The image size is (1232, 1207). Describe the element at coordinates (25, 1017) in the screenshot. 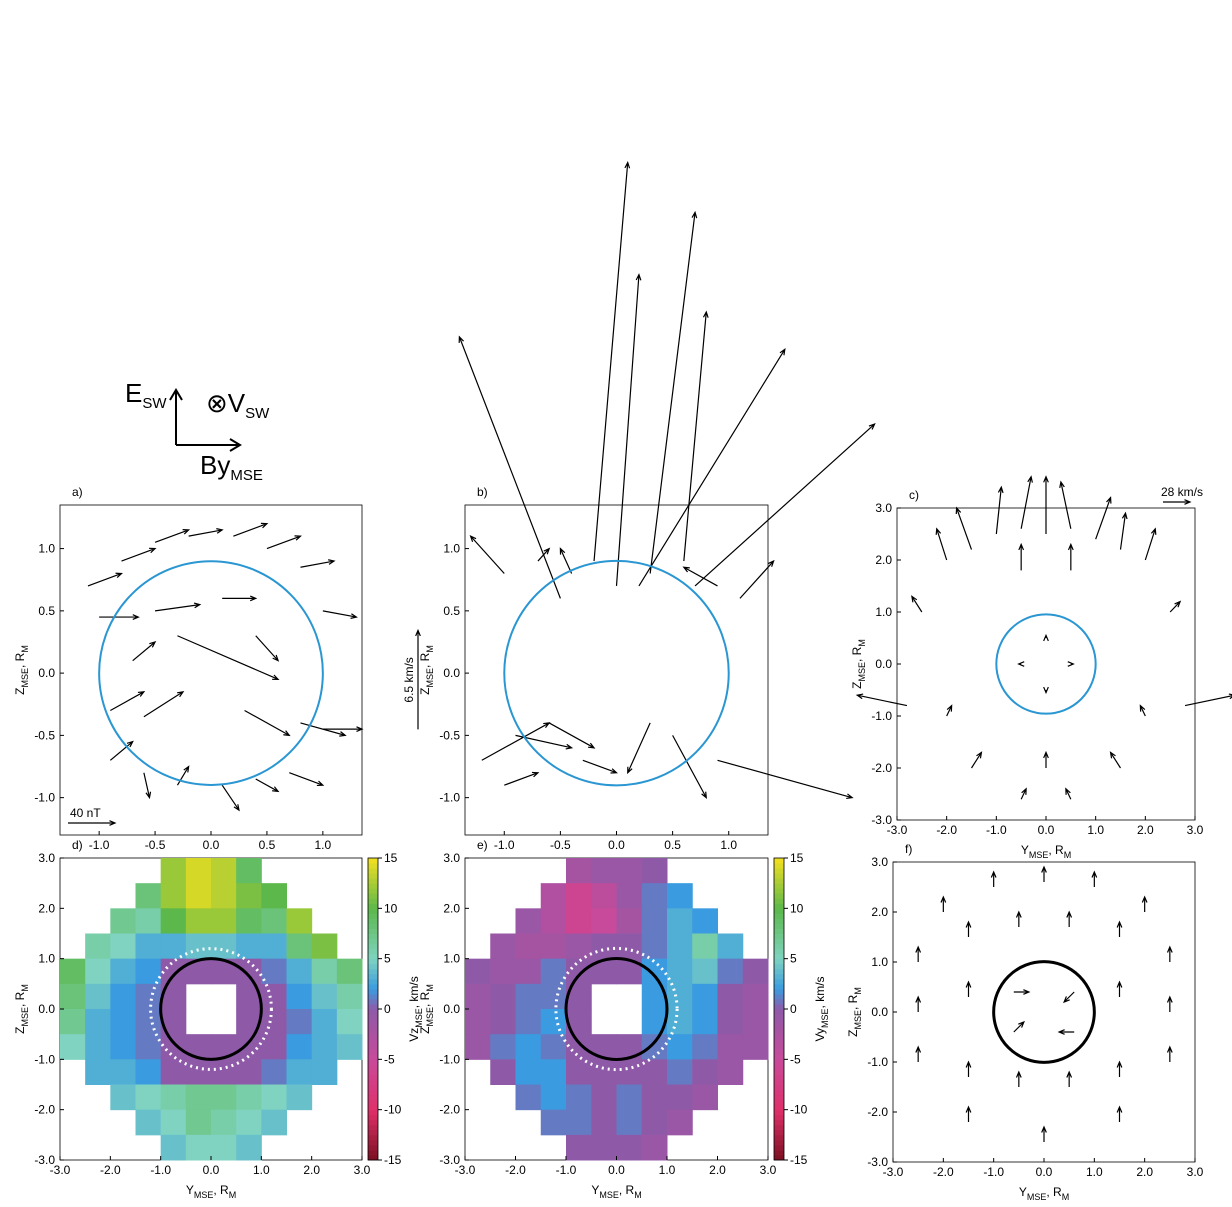

I see `subscript: MSE` at that location.